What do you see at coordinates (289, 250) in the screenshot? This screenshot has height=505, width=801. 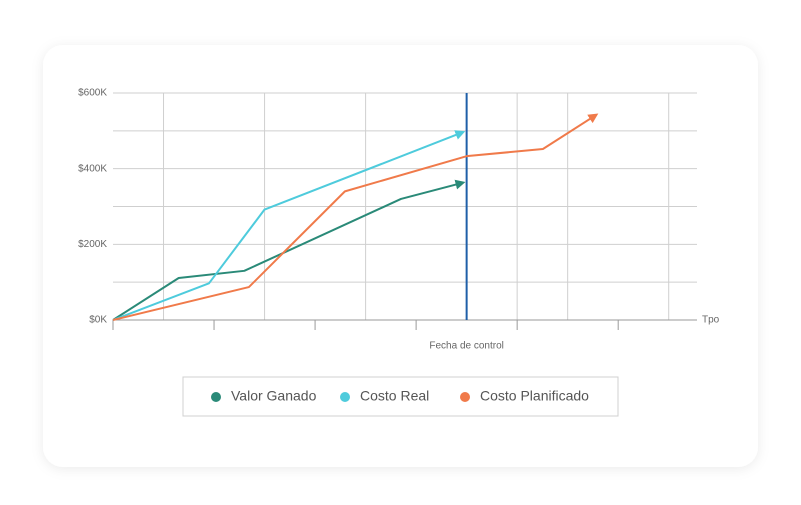 I see `series-line` at bounding box center [289, 250].